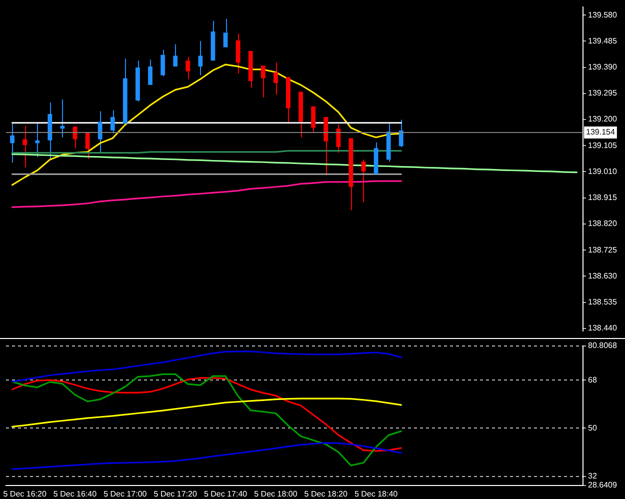  What do you see at coordinates (176, 493) in the screenshot?
I see `x-tick-label: 5 Dec 17:20` at bounding box center [176, 493].